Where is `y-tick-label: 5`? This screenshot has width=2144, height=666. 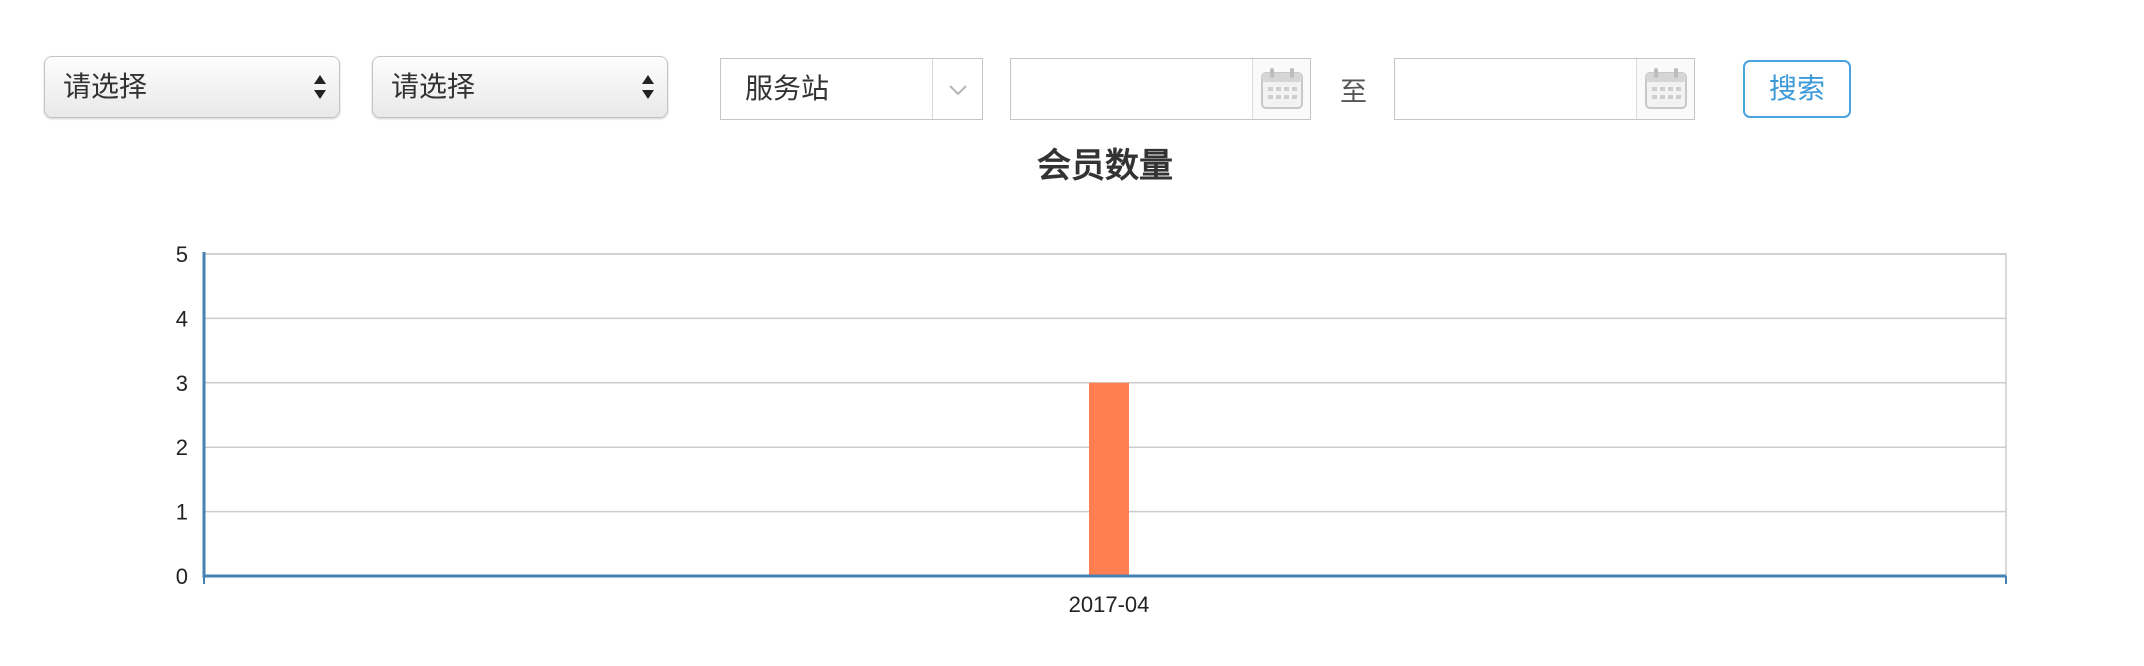 y-tick-label: 5 is located at coordinates (182, 254).